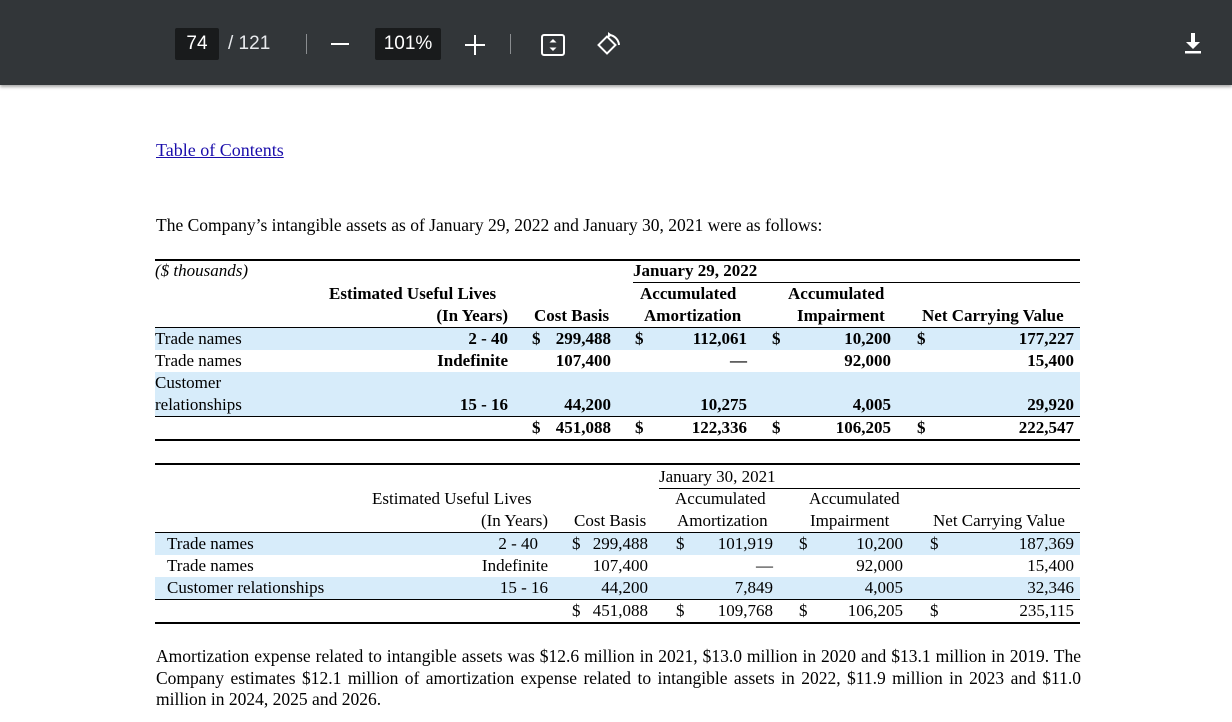 The image size is (1232, 722). I want to click on unit-label: ($ thousands), so click(202, 270).